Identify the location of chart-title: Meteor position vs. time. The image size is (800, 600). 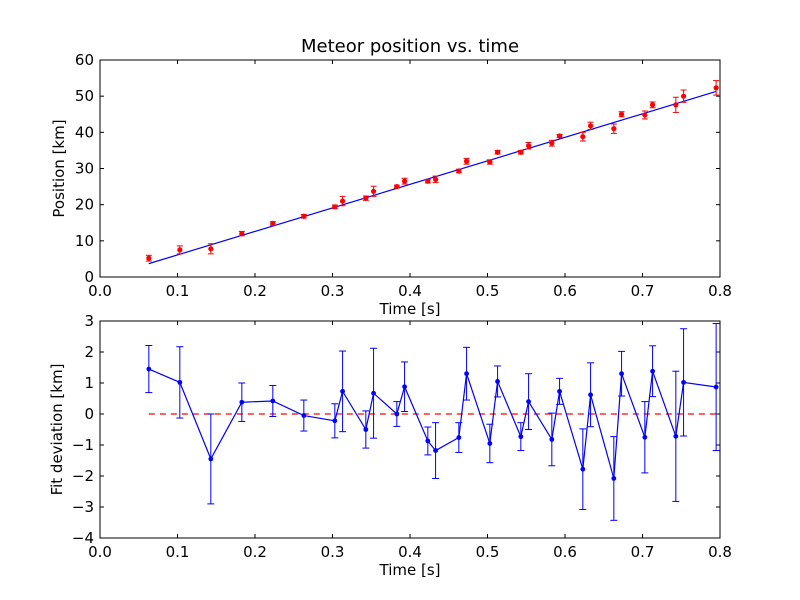
(410, 46).